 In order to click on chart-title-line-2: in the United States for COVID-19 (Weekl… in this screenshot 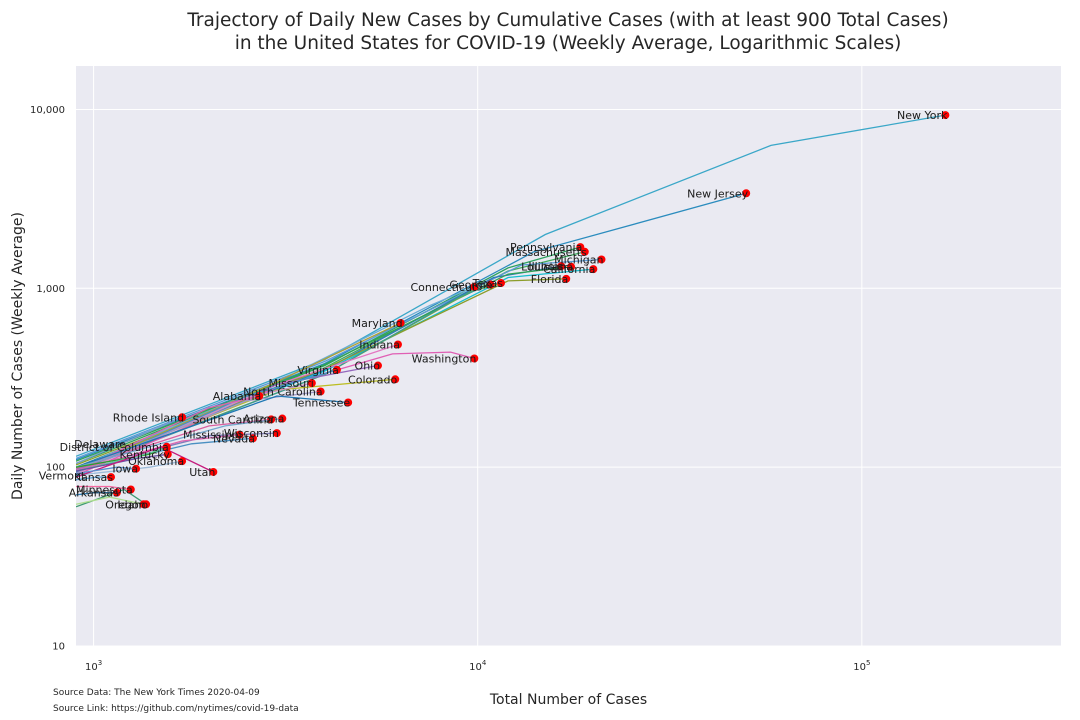, I will do `click(568, 43)`.